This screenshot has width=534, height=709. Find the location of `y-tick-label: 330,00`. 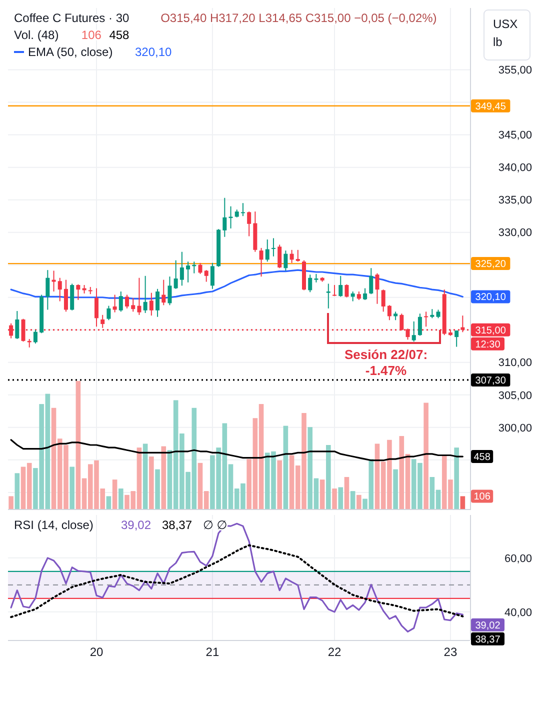

y-tick-label: 330,00 is located at coordinates (515, 233).